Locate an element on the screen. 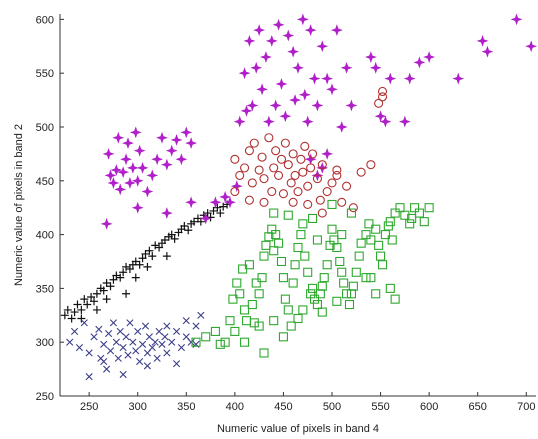  x-tick-label: 700 is located at coordinates (526, 407).